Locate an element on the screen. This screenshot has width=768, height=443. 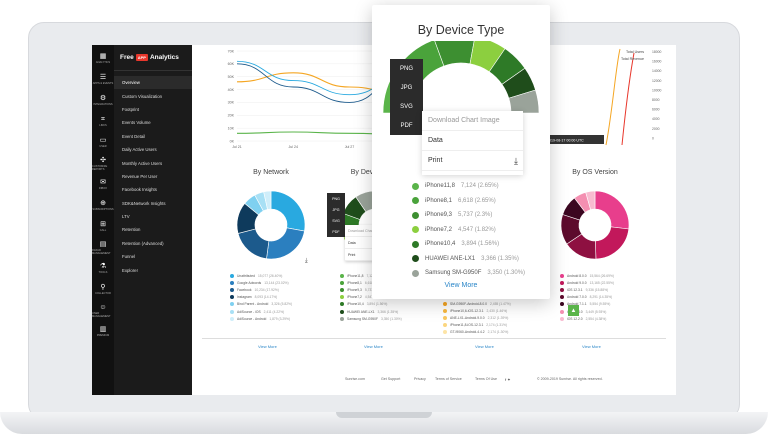
legend-item: Android 9.0.0 13,165 (22.55%) is located at coordinates (587, 282).